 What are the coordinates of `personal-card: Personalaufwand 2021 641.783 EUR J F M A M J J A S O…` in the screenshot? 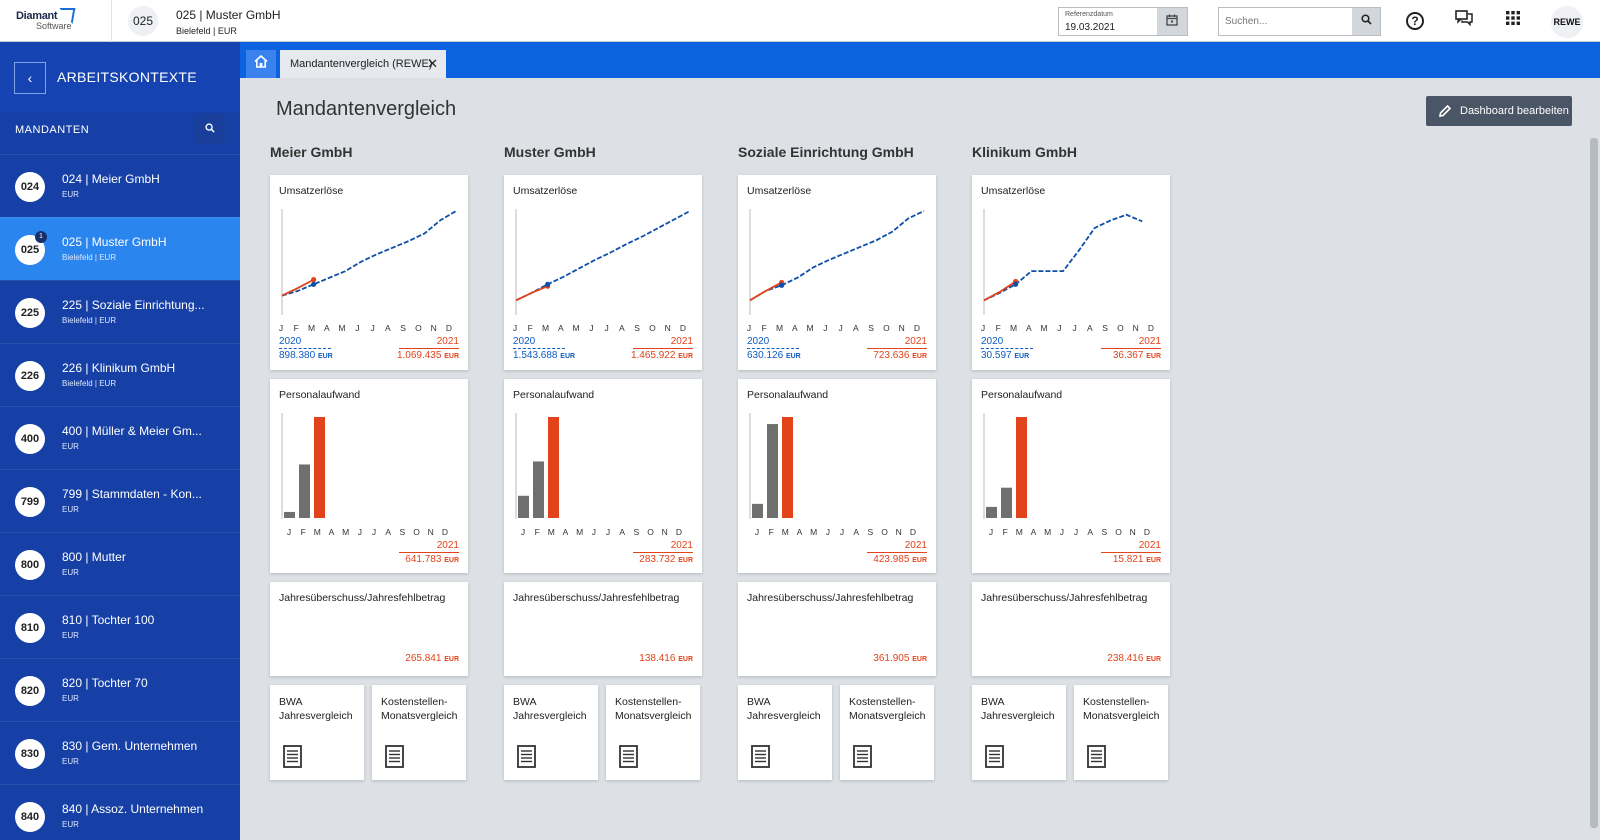 It's located at (369, 476).